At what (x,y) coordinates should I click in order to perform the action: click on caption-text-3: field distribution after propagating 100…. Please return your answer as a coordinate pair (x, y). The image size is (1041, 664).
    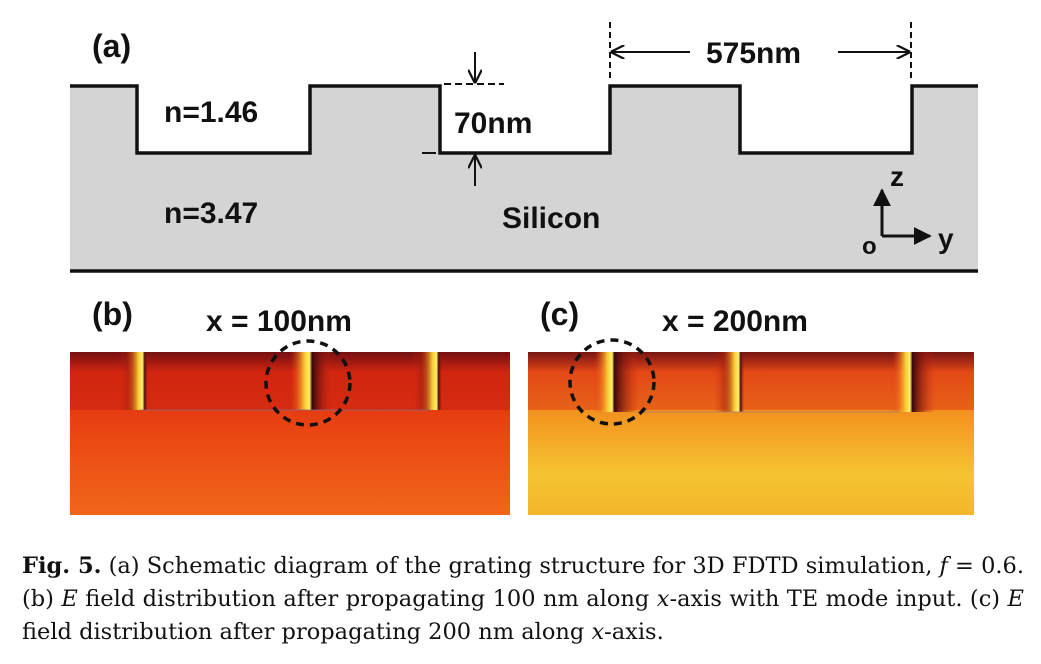
    Looking at the image, I should click on (367, 599).